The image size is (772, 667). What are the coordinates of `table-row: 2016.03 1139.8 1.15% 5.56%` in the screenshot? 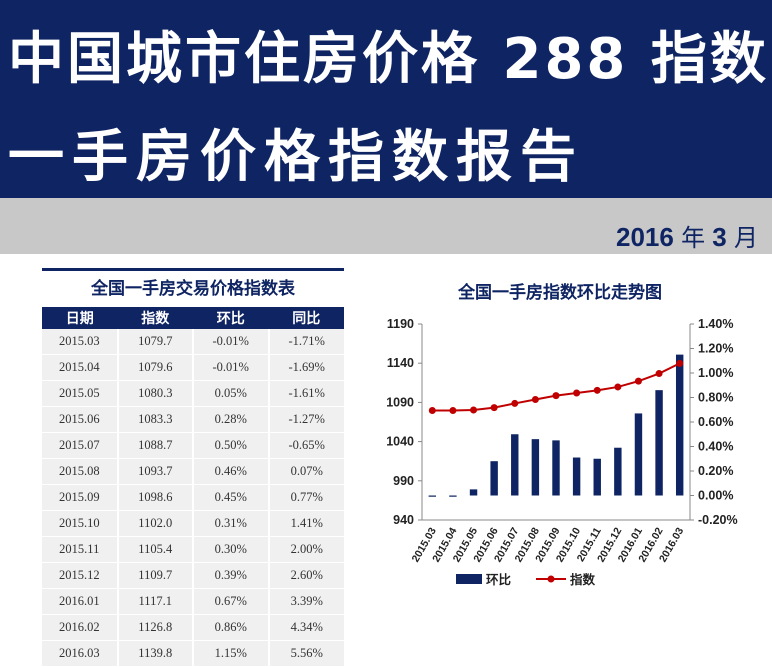 It's located at (193, 653).